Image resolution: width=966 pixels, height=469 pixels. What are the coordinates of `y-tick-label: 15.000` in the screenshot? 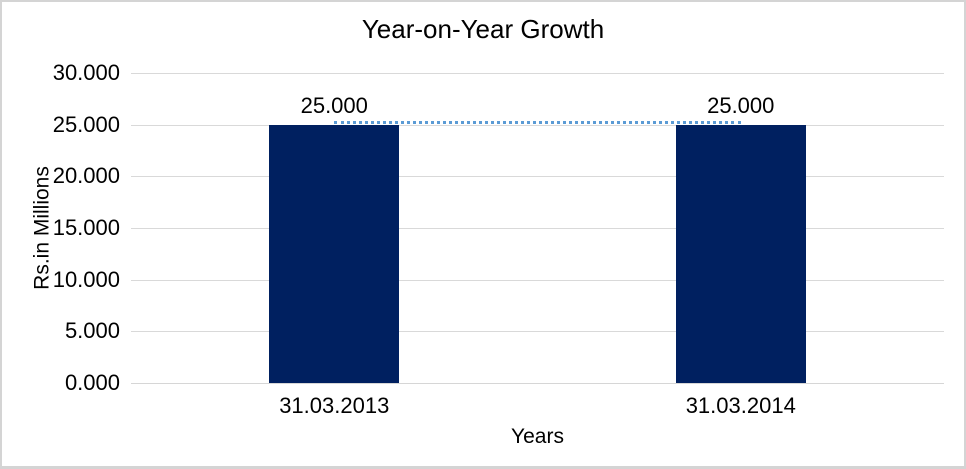 It's located at (86, 227).